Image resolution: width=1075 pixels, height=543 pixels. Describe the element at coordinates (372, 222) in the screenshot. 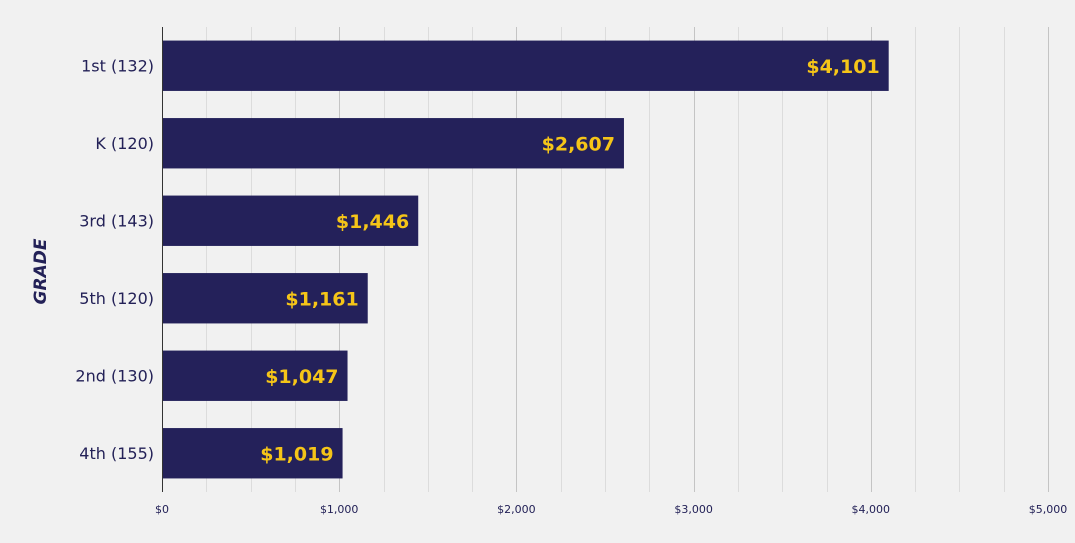

I see `data-label: $1,446` at that location.